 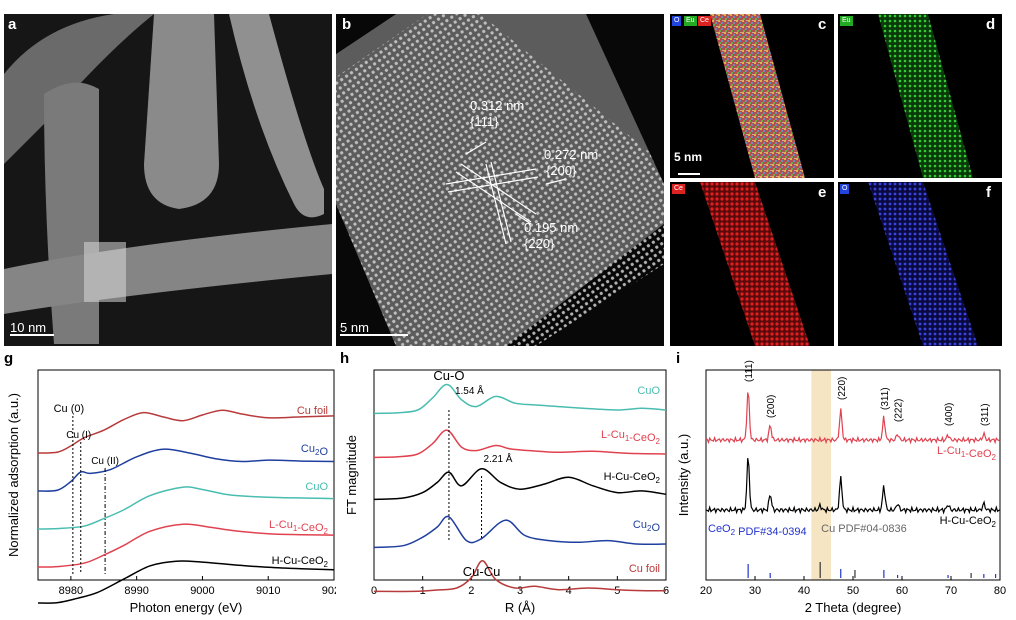 I want to click on peak-value: 2.21 Å, so click(x=498, y=458).